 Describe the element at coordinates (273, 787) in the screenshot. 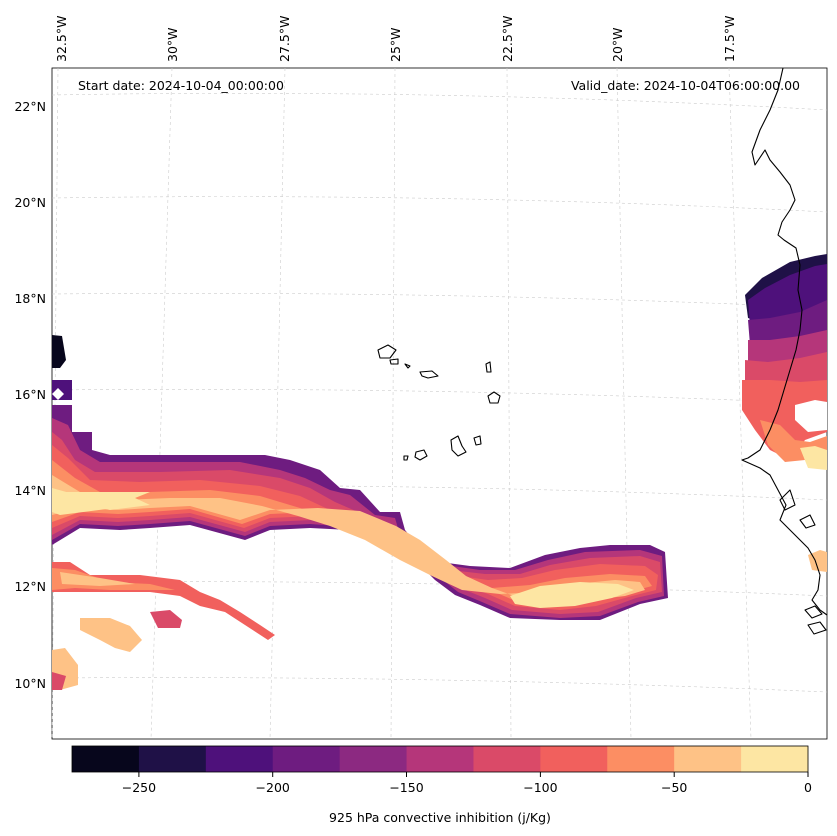

I see `colorbar-tick-label-m200: −200` at that location.